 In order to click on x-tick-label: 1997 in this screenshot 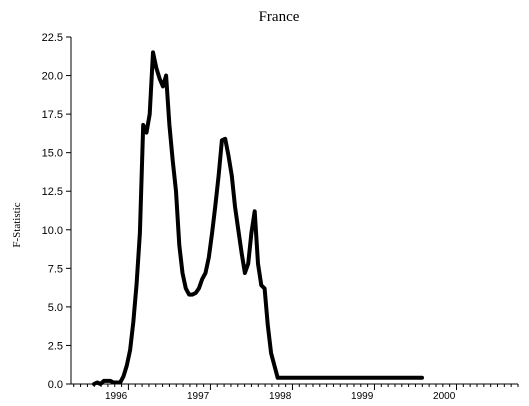, I will do `click(198, 396)`.